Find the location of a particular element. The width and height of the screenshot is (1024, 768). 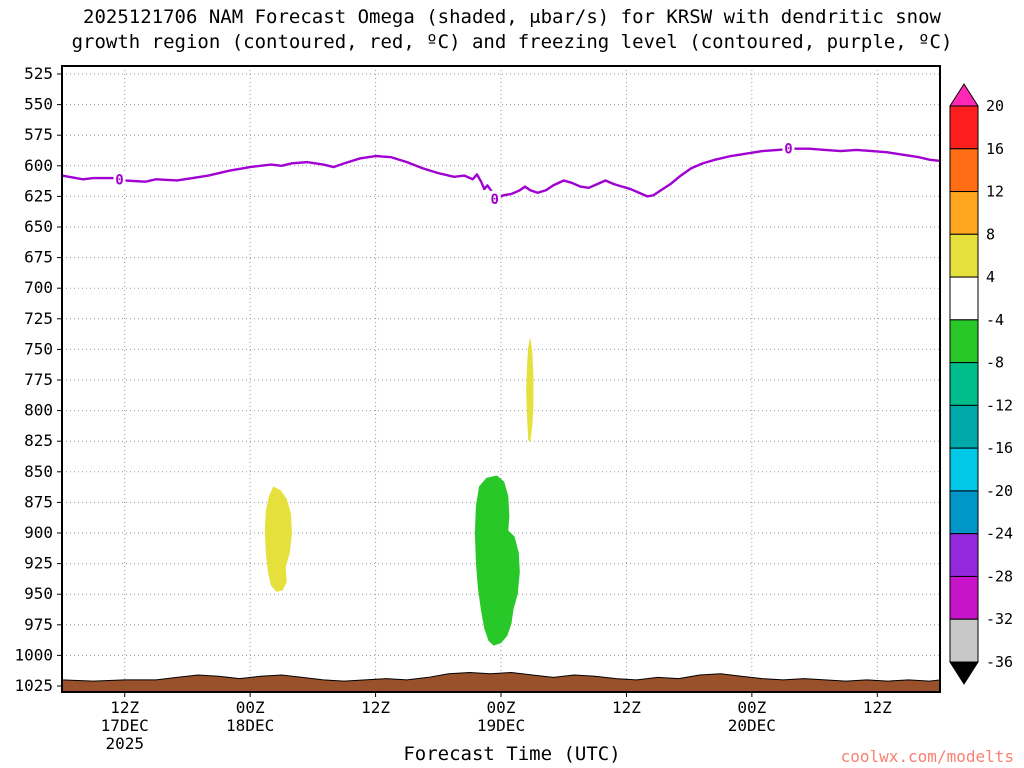

svg-text: 675 is located at coordinates (38, 257).